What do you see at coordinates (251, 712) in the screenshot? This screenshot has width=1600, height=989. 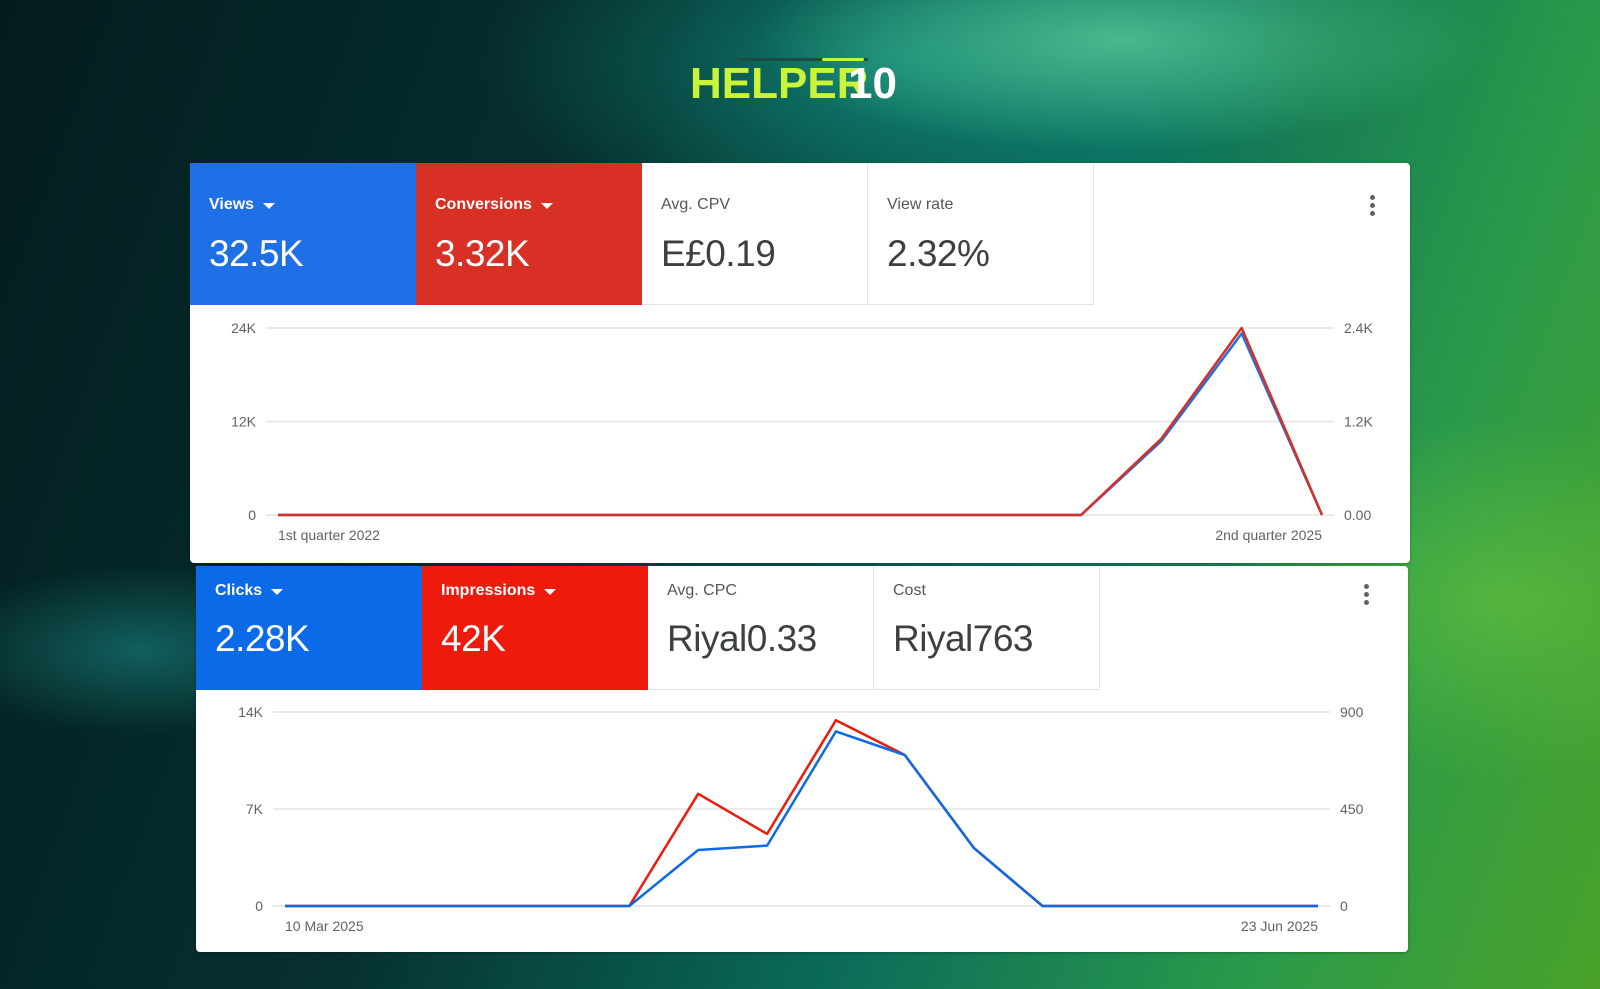 I see `left-axis-tick-label: 14K` at bounding box center [251, 712].